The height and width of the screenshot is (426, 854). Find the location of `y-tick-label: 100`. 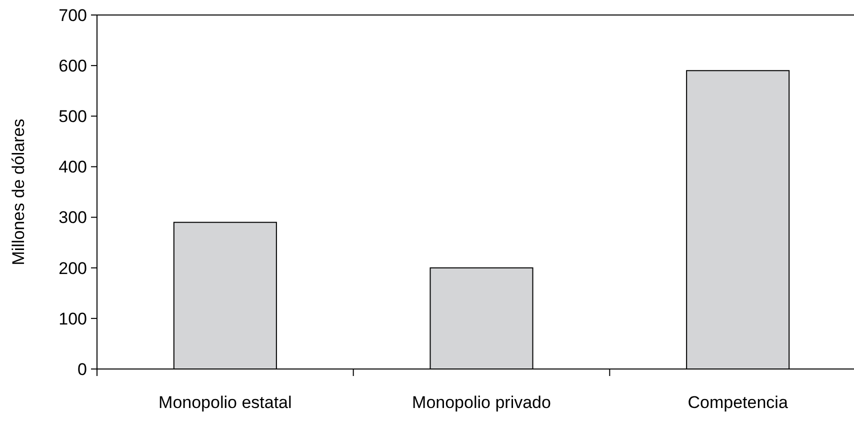

y-tick-label: 100 is located at coordinates (72, 318).